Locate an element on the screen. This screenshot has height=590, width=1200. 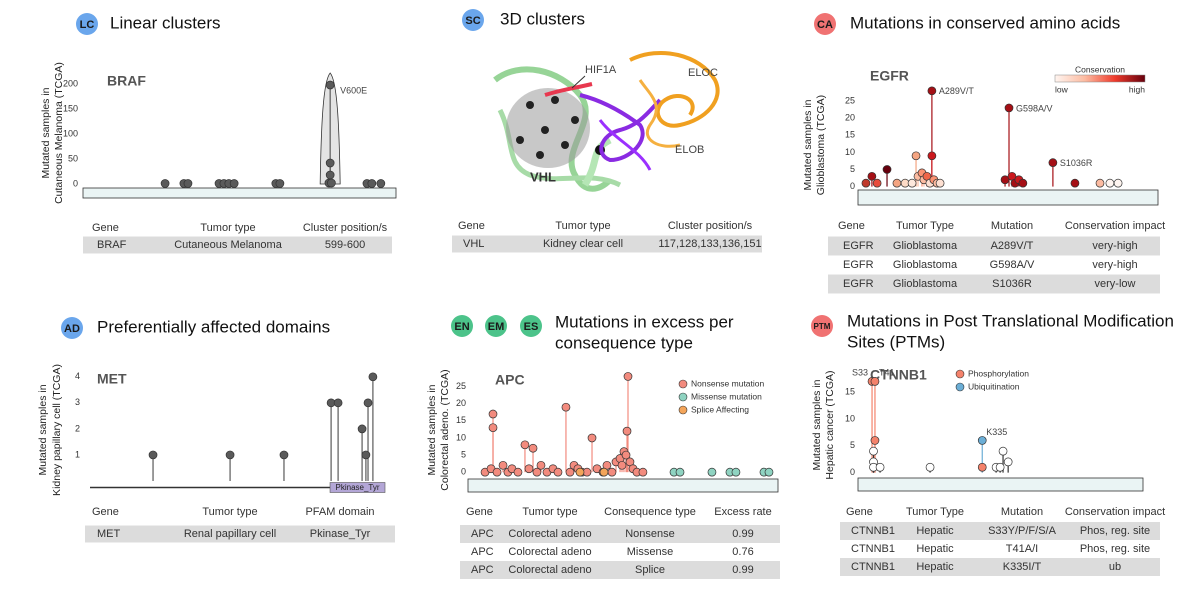
panel-title: Preferentially affected domains is located at coordinates (213, 326).